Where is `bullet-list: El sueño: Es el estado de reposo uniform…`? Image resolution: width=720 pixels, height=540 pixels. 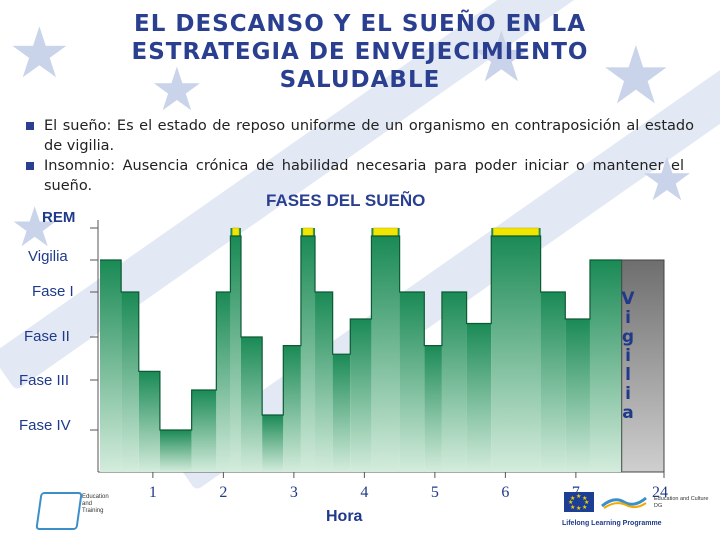
bullet-list: El sueño: Es el estado de reposo uniform… is located at coordinates (359, 156).